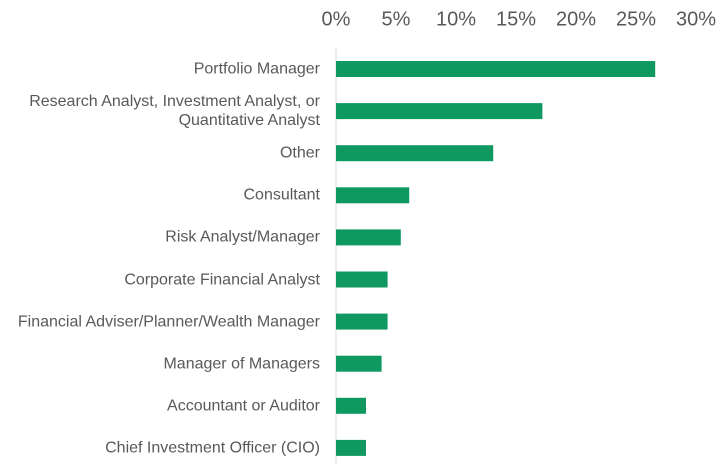 The image size is (721, 464). I want to click on y-tick-label: Consultant, so click(282, 195).